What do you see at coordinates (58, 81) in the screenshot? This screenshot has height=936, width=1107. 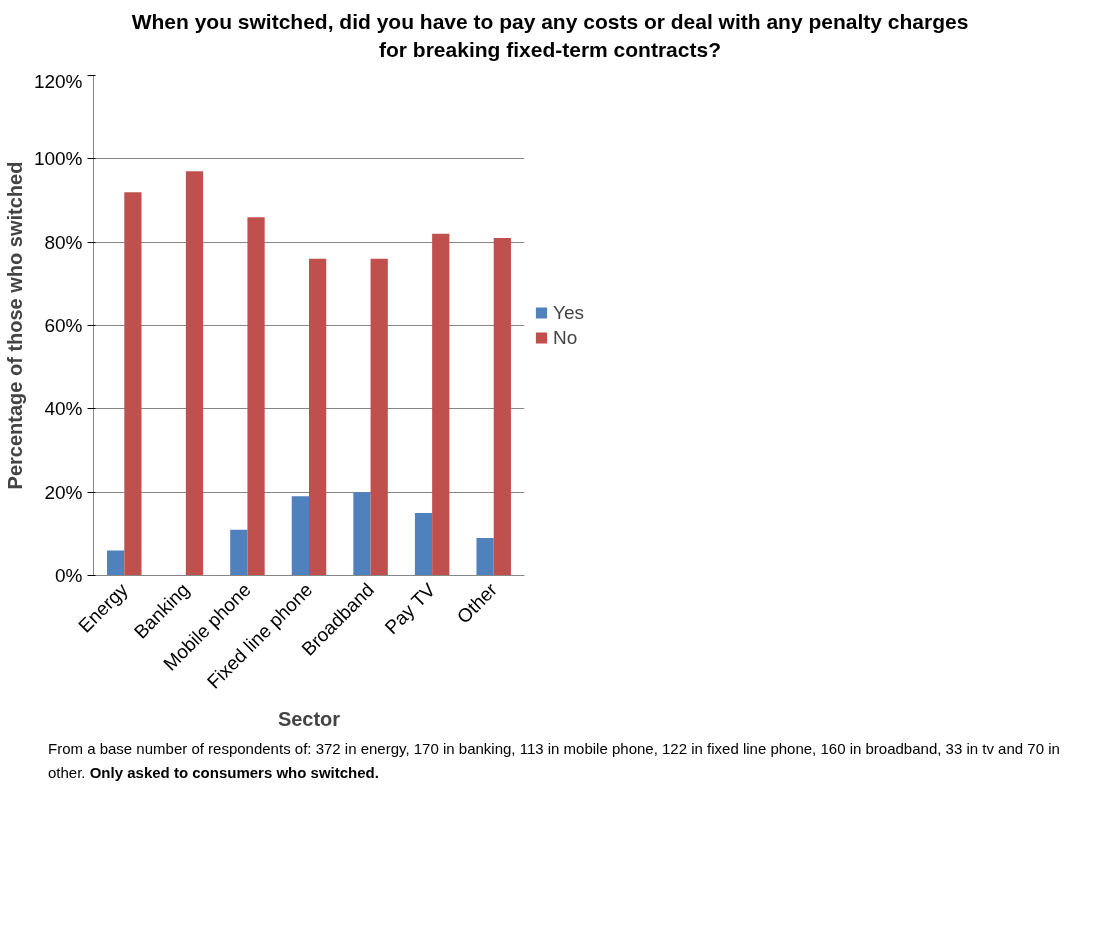 I see `y-tick-label: 120%` at bounding box center [58, 81].